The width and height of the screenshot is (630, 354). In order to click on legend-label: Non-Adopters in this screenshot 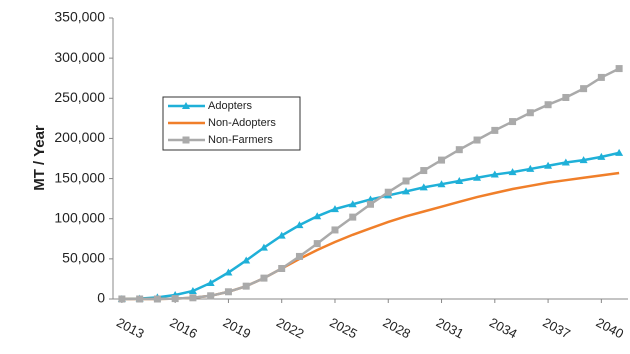, I will do `click(242, 123)`.